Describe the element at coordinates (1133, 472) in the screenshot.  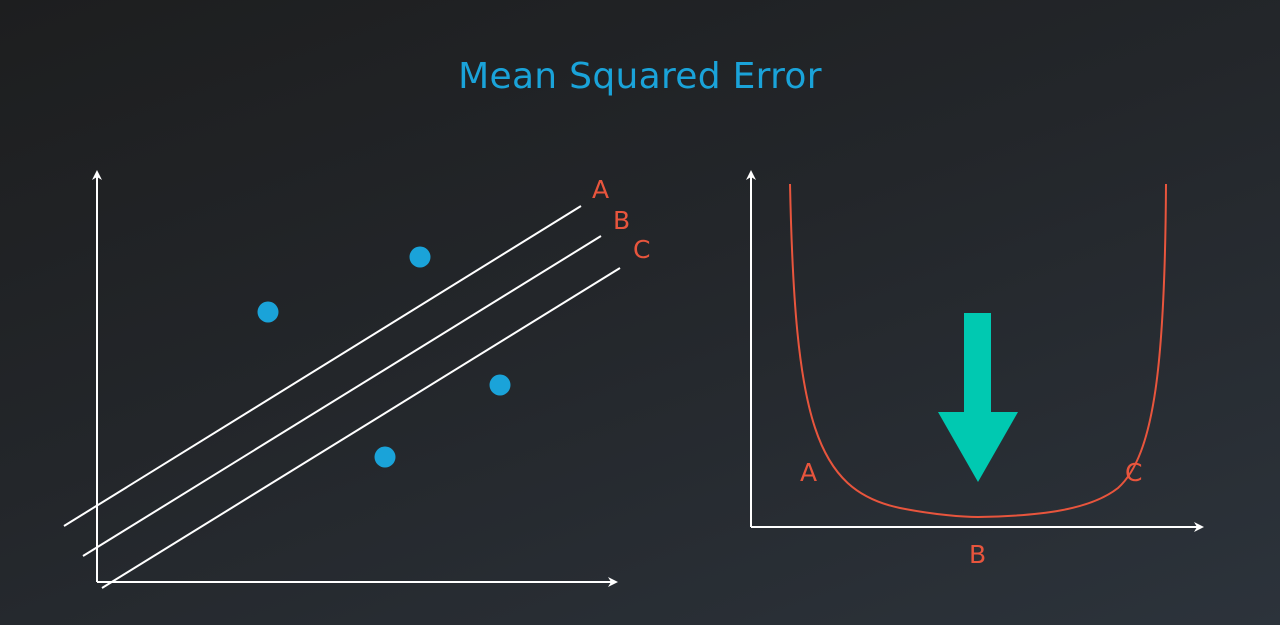
I see `curve-label-c: C` at that location.